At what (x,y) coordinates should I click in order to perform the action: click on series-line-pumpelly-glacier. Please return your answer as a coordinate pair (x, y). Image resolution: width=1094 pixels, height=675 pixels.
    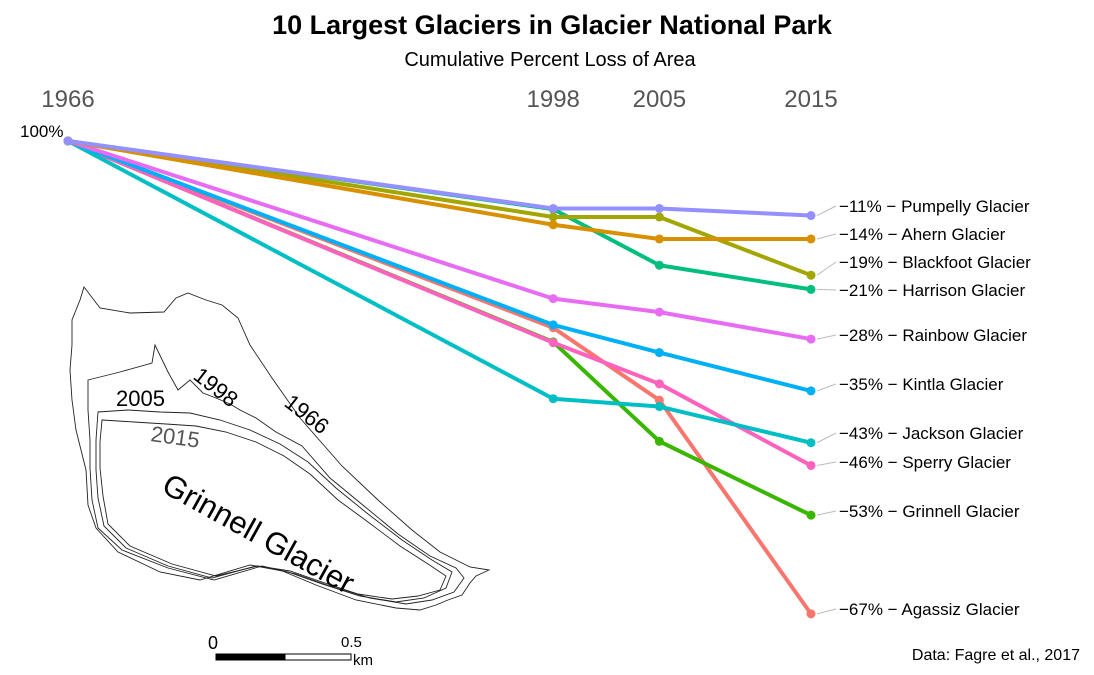
    Looking at the image, I should click on (439, 178).